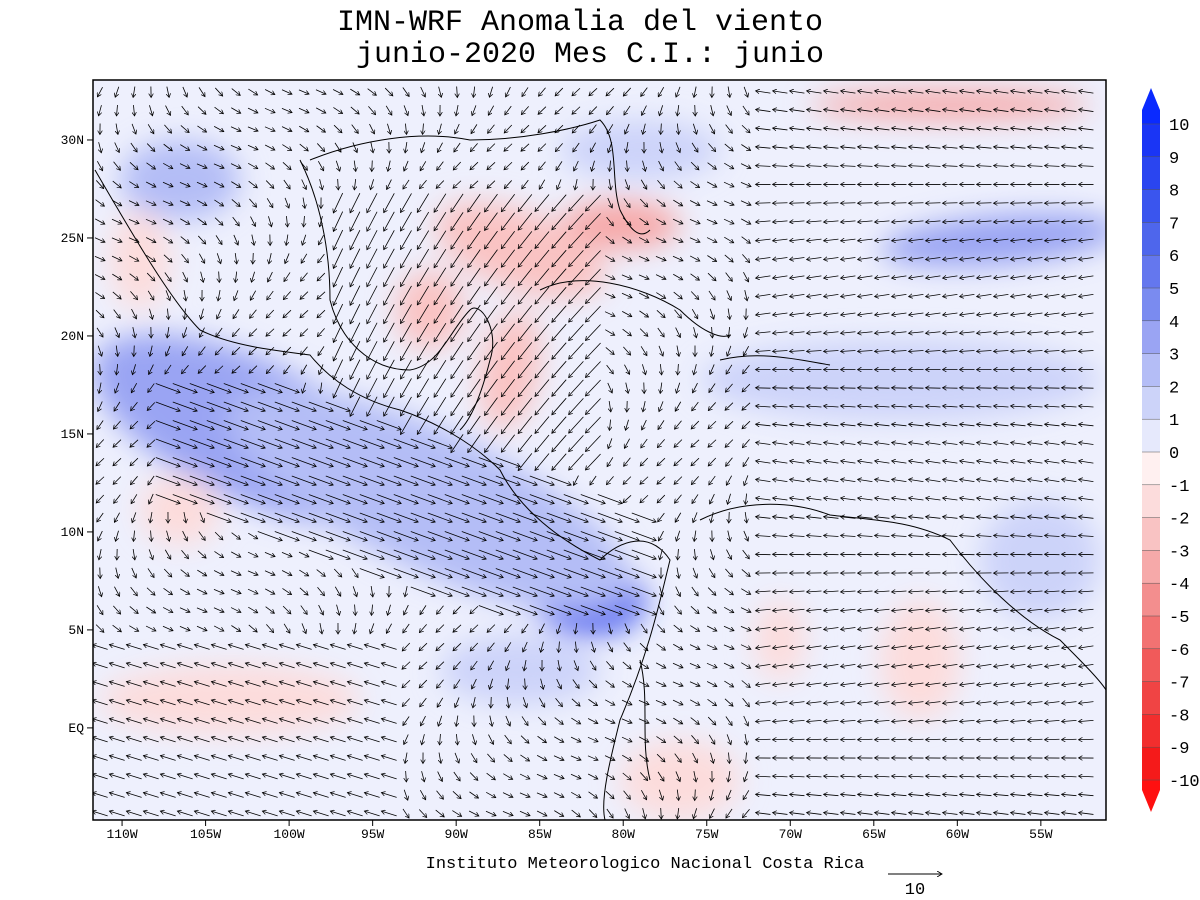 Image resolution: width=1200 pixels, height=900 pixels. What do you see at coordinates (72, 140) in the screenshot?
I see `y-tick-label: 30N` at bounding box center [72, 140].